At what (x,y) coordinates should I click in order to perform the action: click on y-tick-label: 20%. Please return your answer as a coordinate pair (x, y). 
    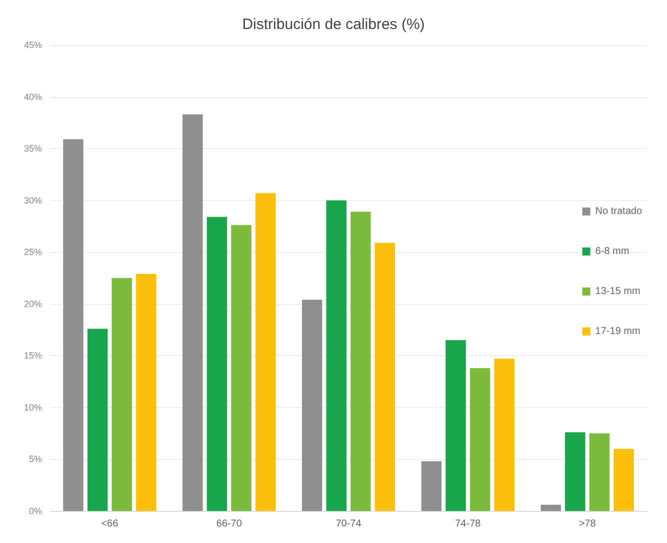
    Looking at the image, I should click on (33, 303).